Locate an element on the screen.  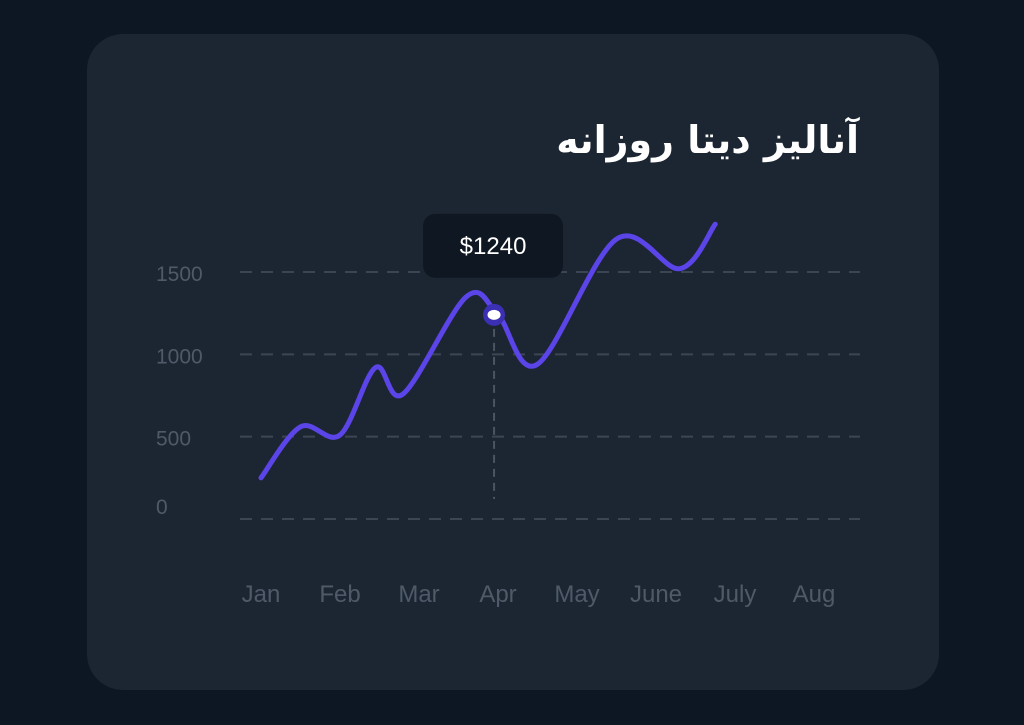
tooltip-value: $1240 is located at coordinates (493, 246).